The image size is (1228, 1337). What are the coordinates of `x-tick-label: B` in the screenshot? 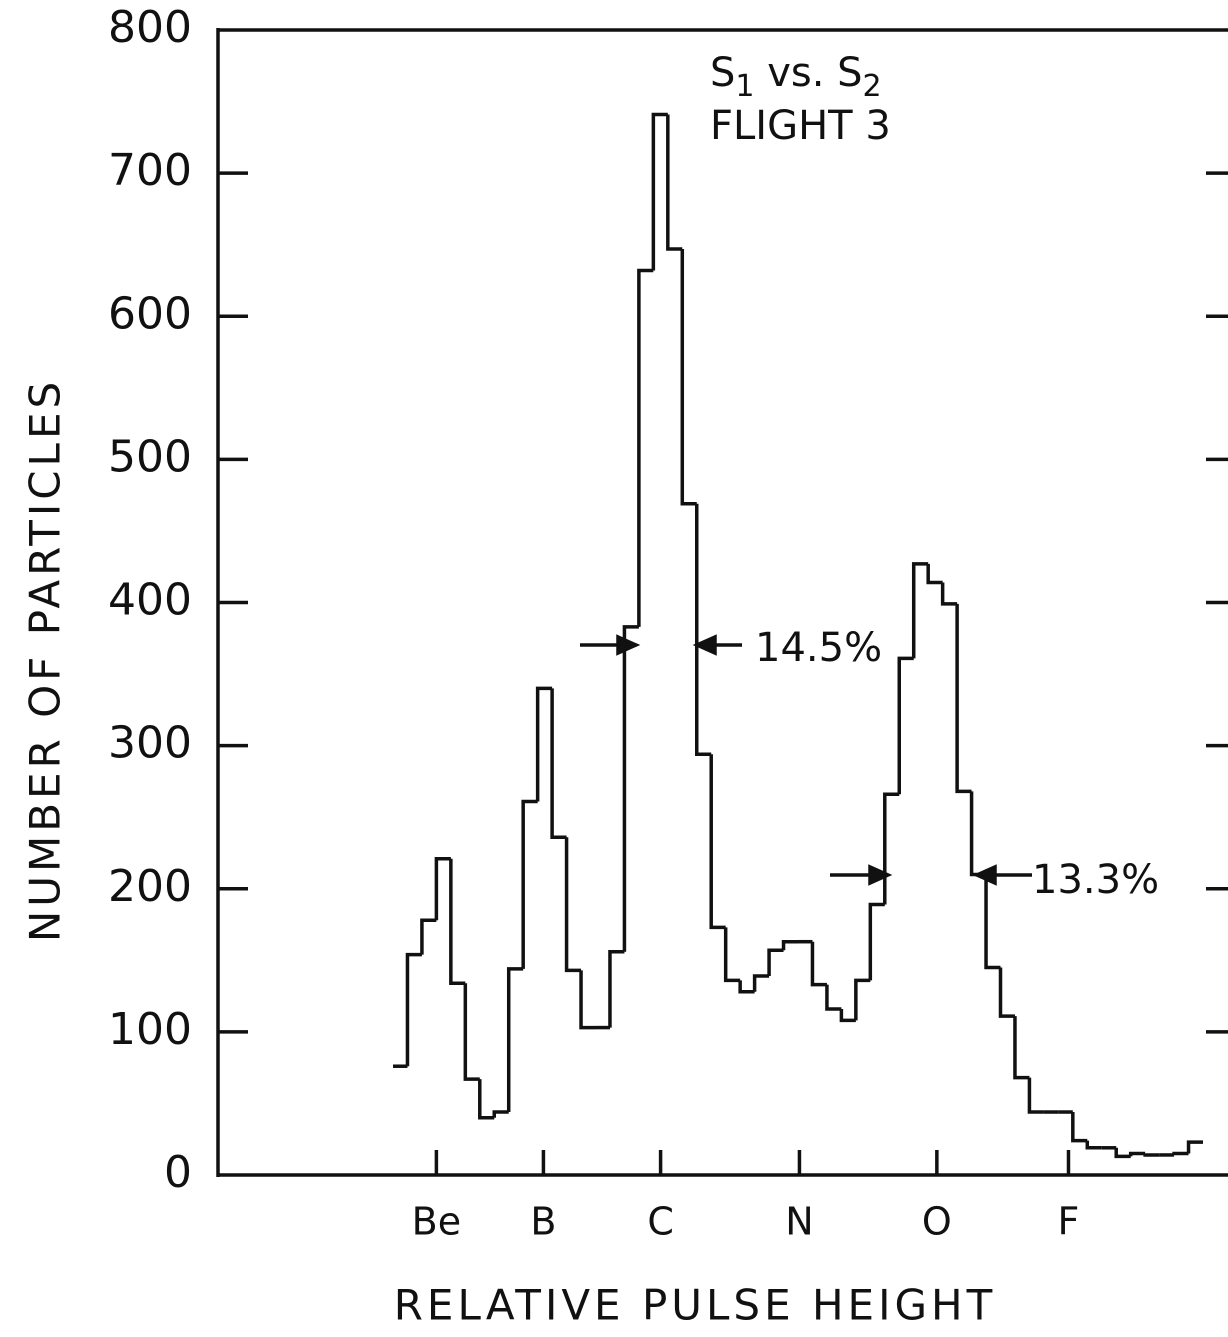 It's located at (543, 1222).